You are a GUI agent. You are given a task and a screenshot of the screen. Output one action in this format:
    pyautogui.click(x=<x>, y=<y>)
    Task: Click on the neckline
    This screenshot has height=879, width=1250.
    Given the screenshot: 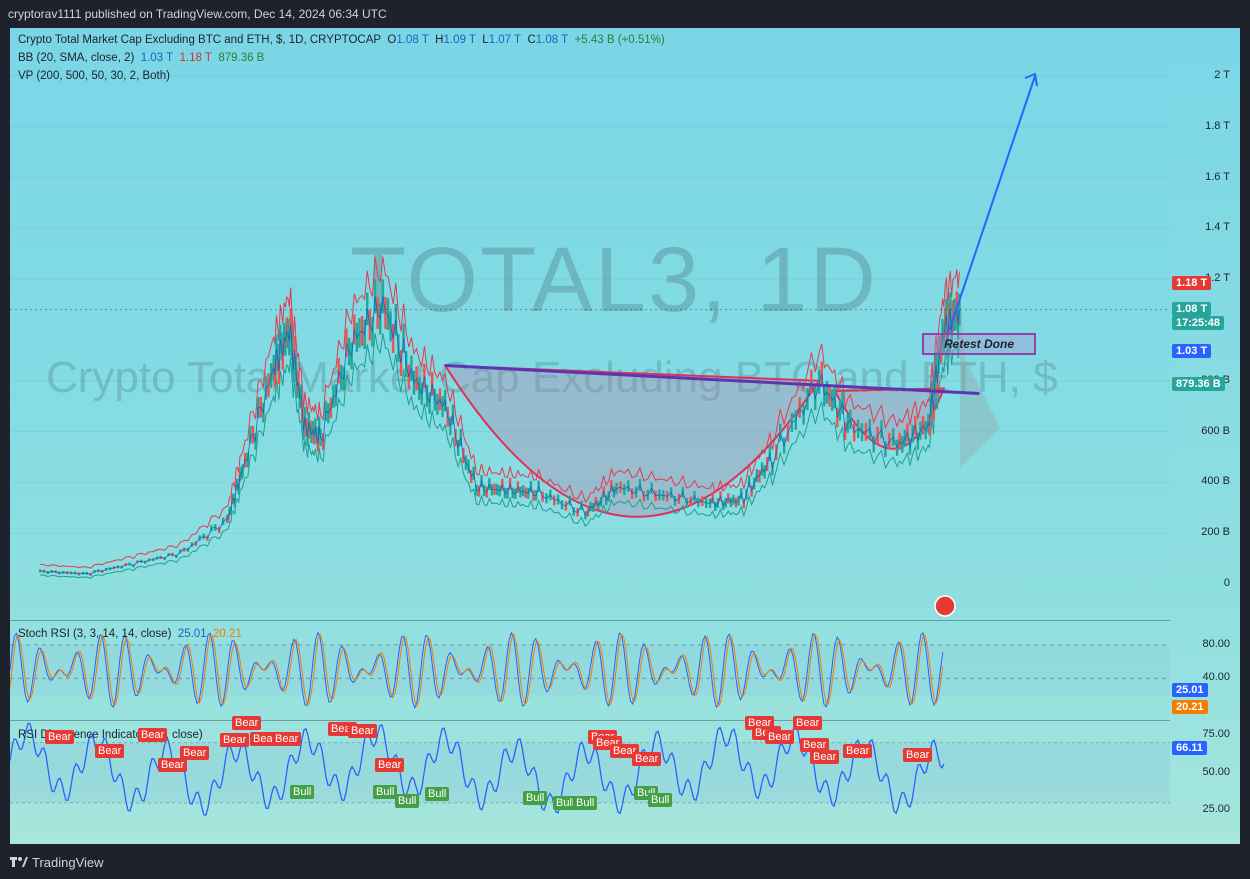 What is the action you would take?
    pyautogui.click(x=712, y=379)
    